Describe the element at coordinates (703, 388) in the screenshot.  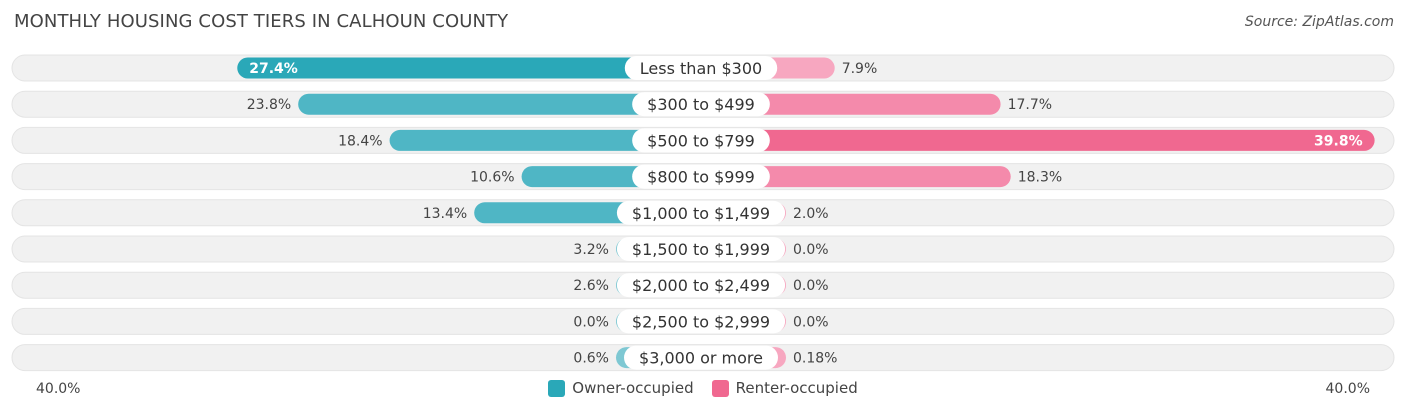
I see `legend: Owner-occupied Renter-occupied` at that location.